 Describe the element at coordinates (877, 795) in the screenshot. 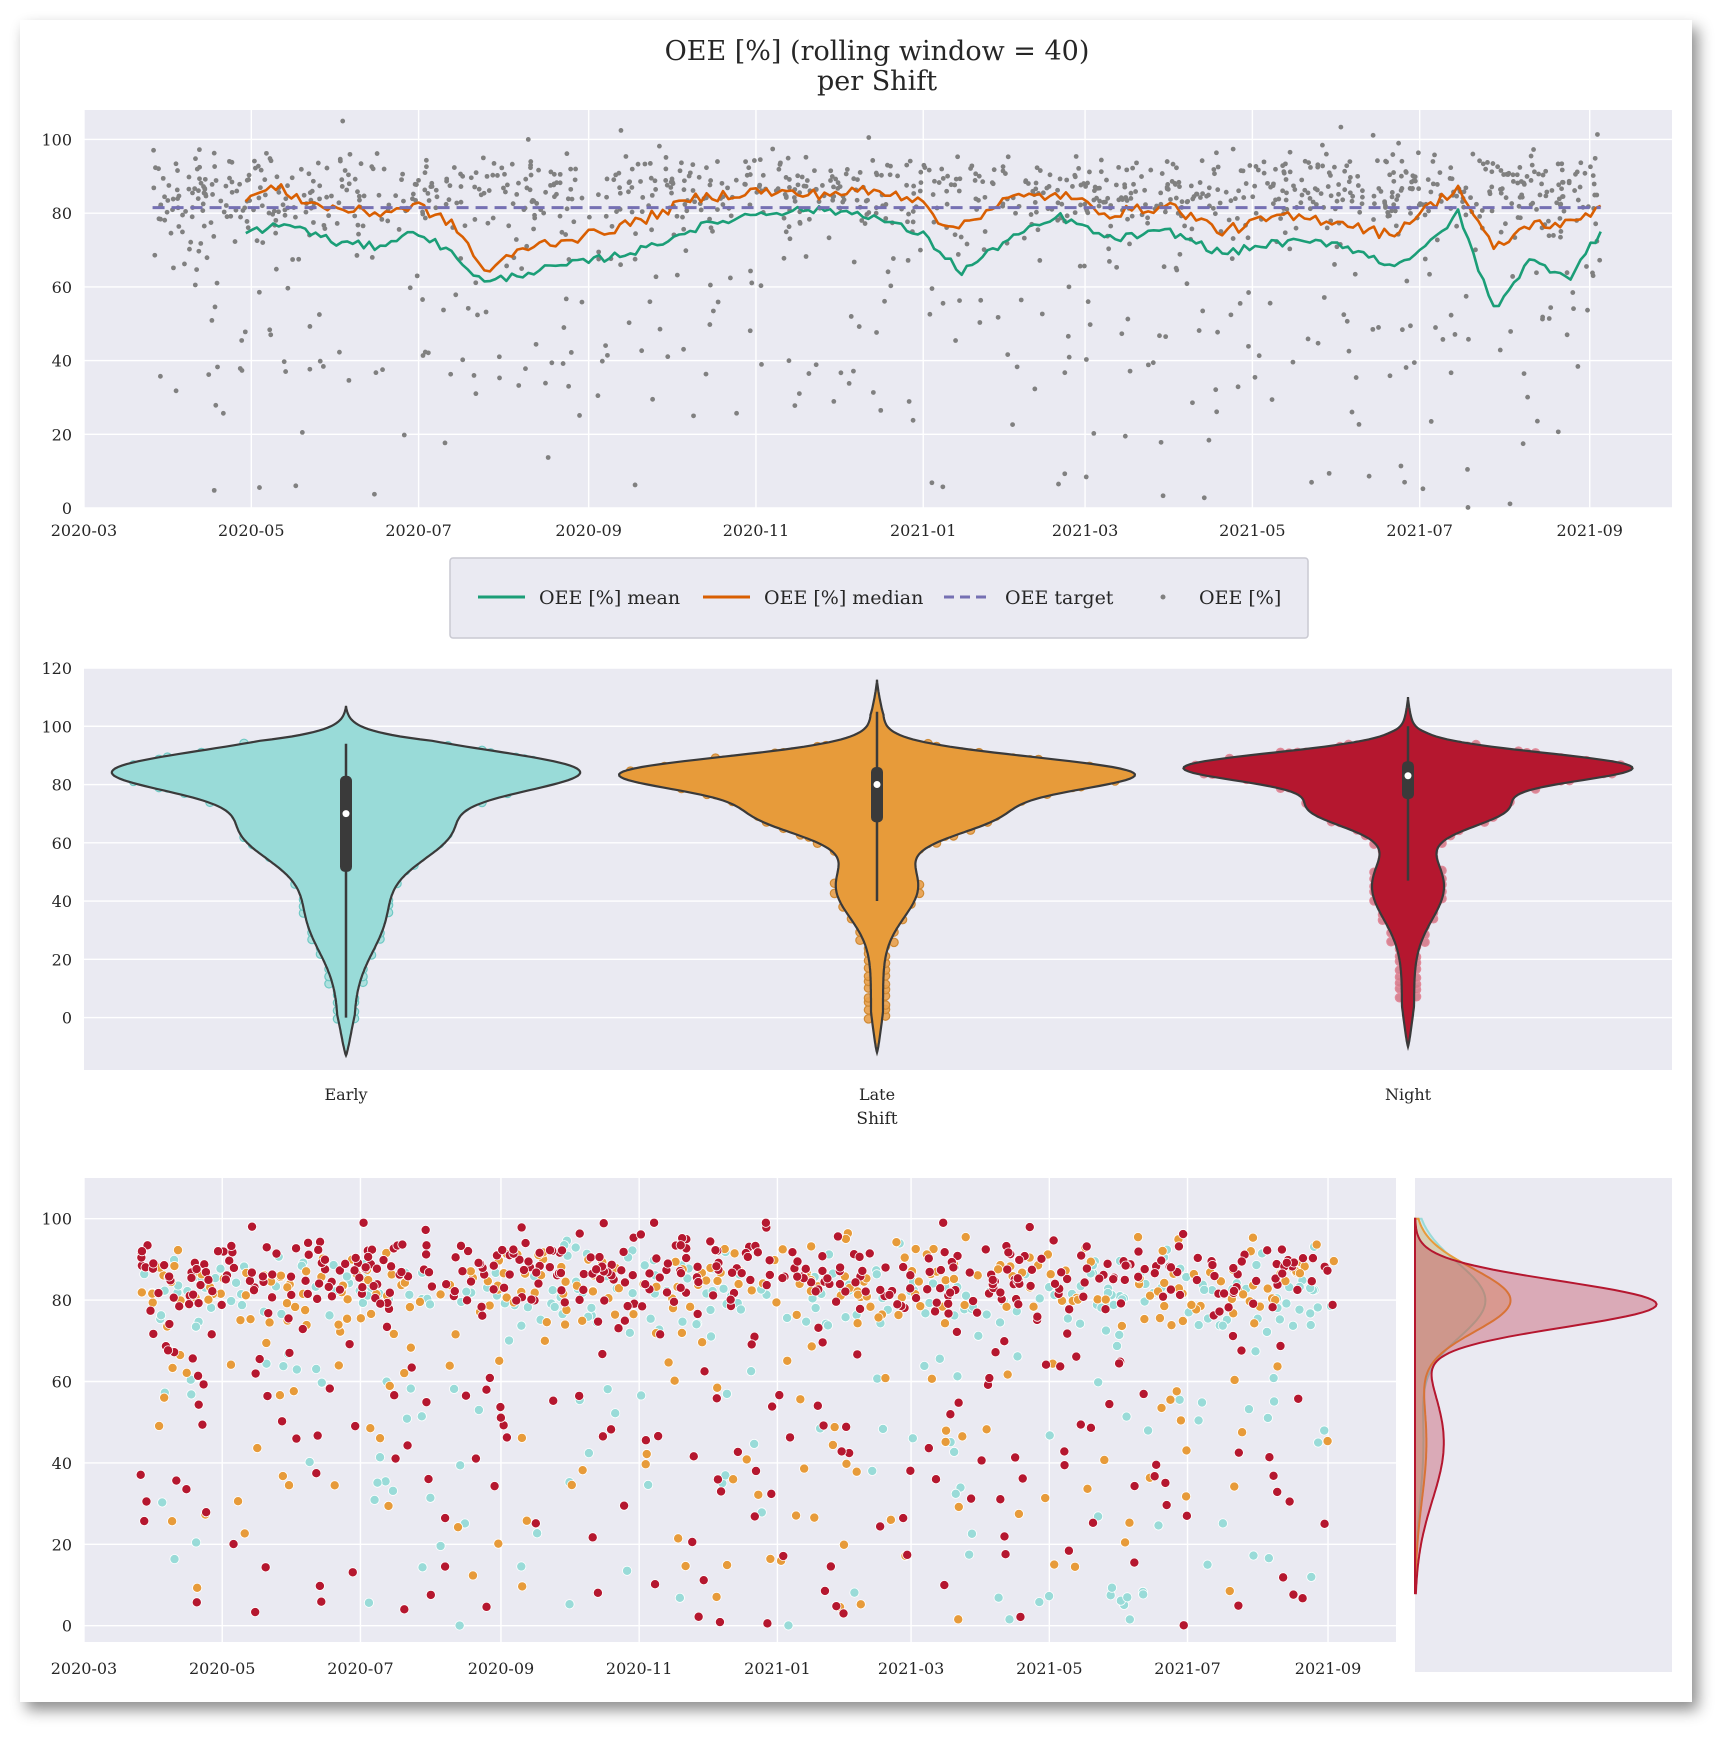

I see `iqr-box-late` at that location.